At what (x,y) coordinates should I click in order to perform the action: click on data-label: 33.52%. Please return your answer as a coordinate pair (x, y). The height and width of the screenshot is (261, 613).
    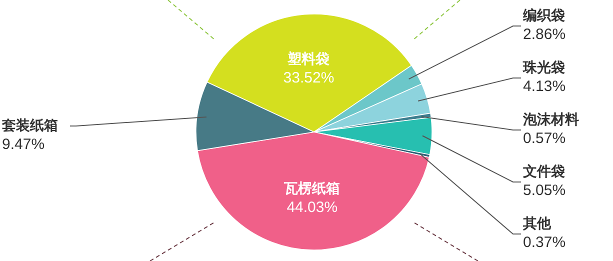
    Looking at the image, I should click on (308, 77).